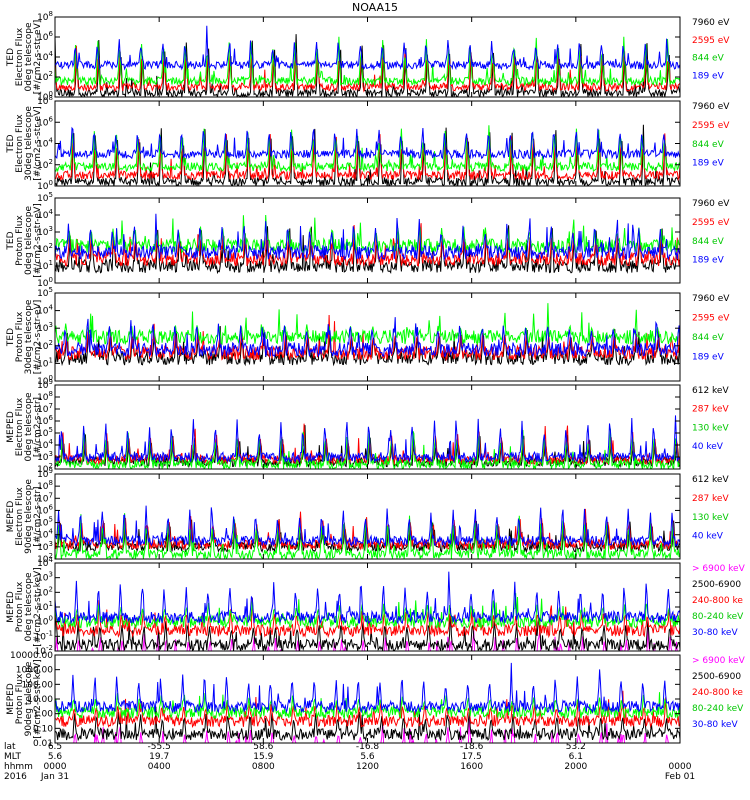  I want to click on legend-entry: > 6900 keV, so click(719, 569).